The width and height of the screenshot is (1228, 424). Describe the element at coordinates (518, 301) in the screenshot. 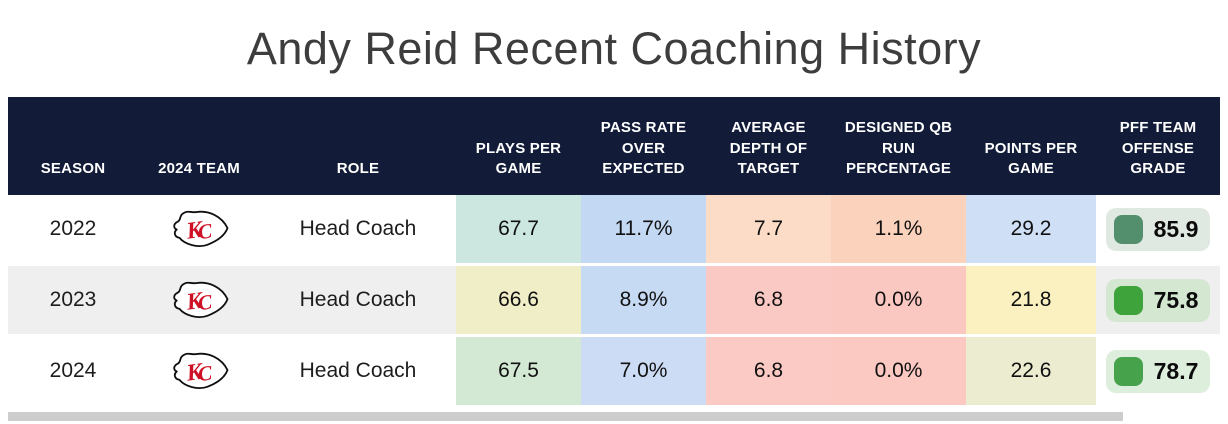

I see `plays-per-game-cell: 66.6` at that location.